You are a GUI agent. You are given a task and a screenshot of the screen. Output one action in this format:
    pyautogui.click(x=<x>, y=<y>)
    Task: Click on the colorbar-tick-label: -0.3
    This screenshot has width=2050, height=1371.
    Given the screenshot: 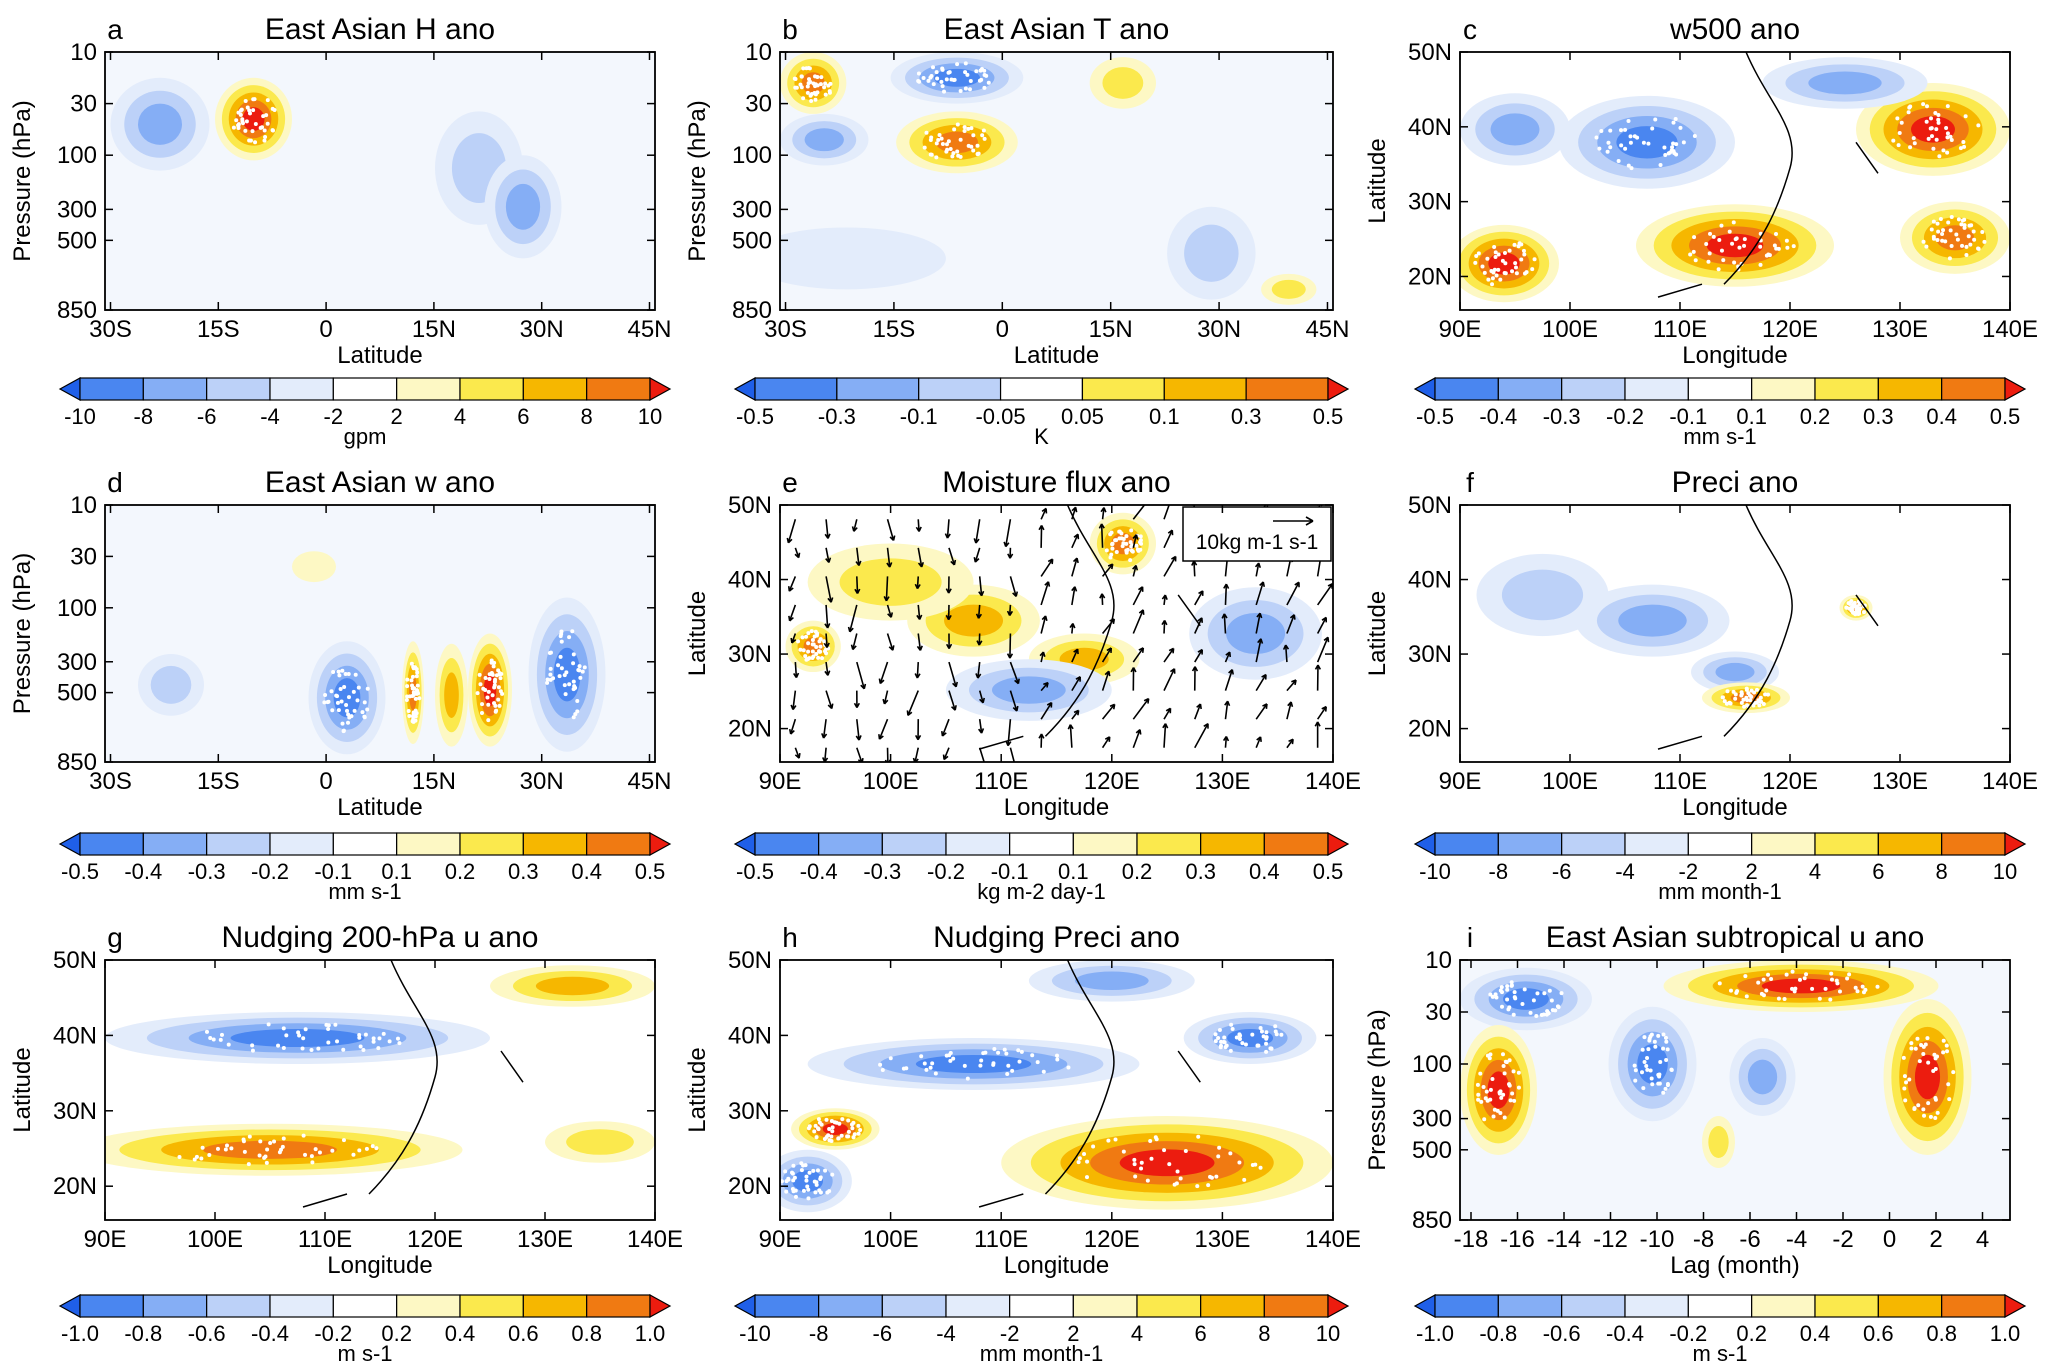 What is the action you would take?
    pyautogui.click(x=882, y=871)
    